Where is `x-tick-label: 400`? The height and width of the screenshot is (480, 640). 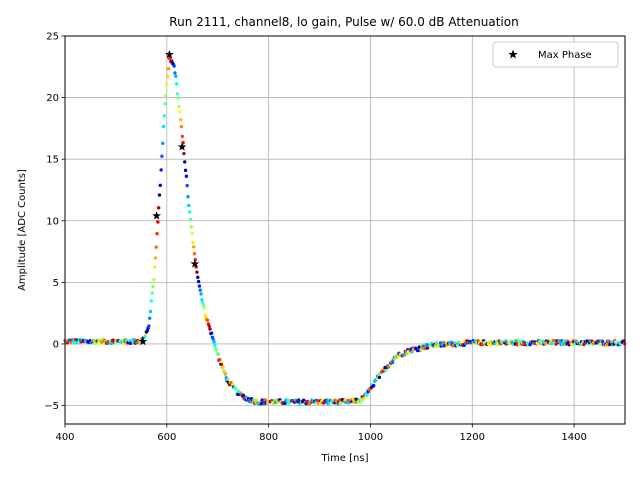
x-tick-label: 400 is located at coordinates (64, 437).